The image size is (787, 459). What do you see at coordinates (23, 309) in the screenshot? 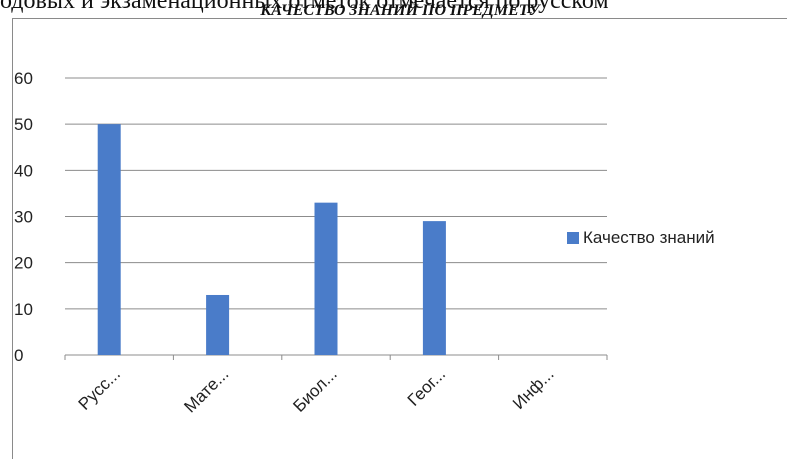
I see `y-tick-label: 10` at bounding box center [23, 309].